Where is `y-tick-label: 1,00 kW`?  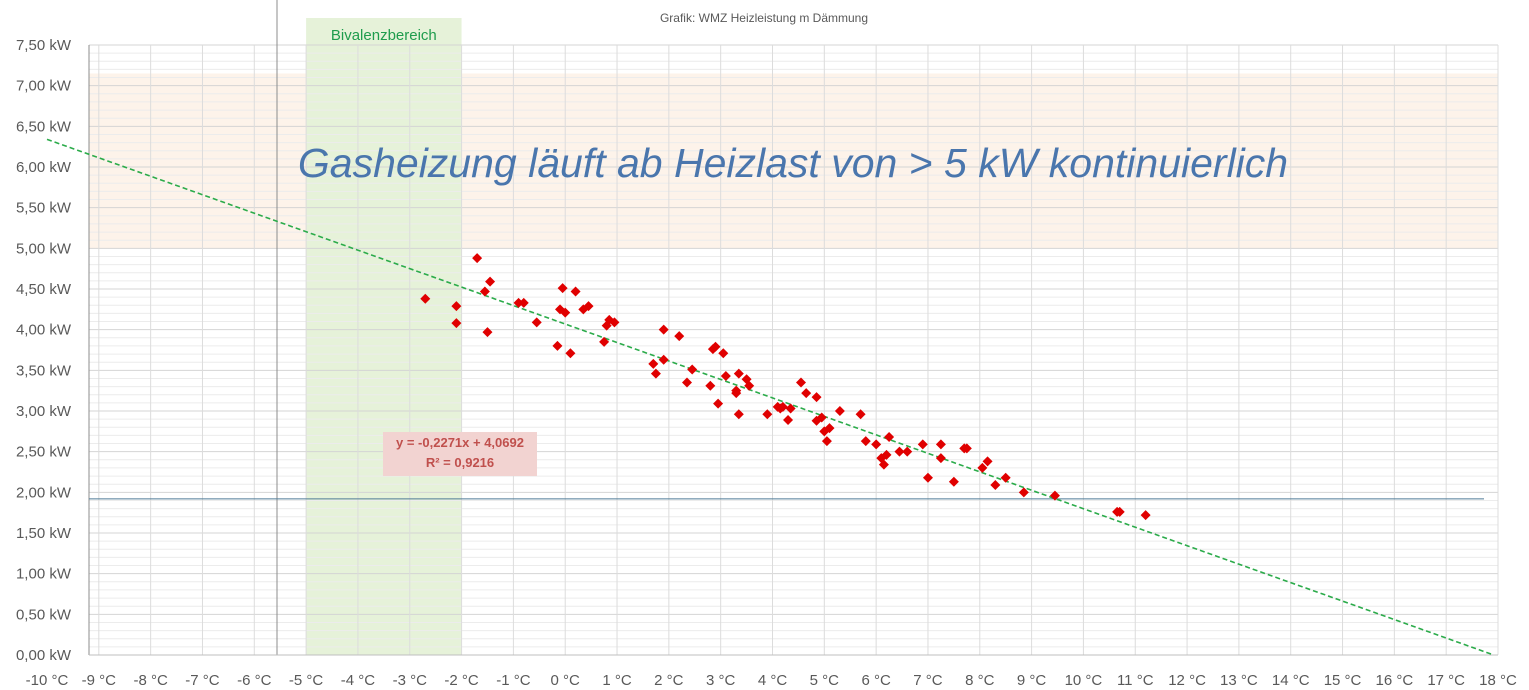 y-tick-label: 1,00 kW is located at coordinates (44, 574).